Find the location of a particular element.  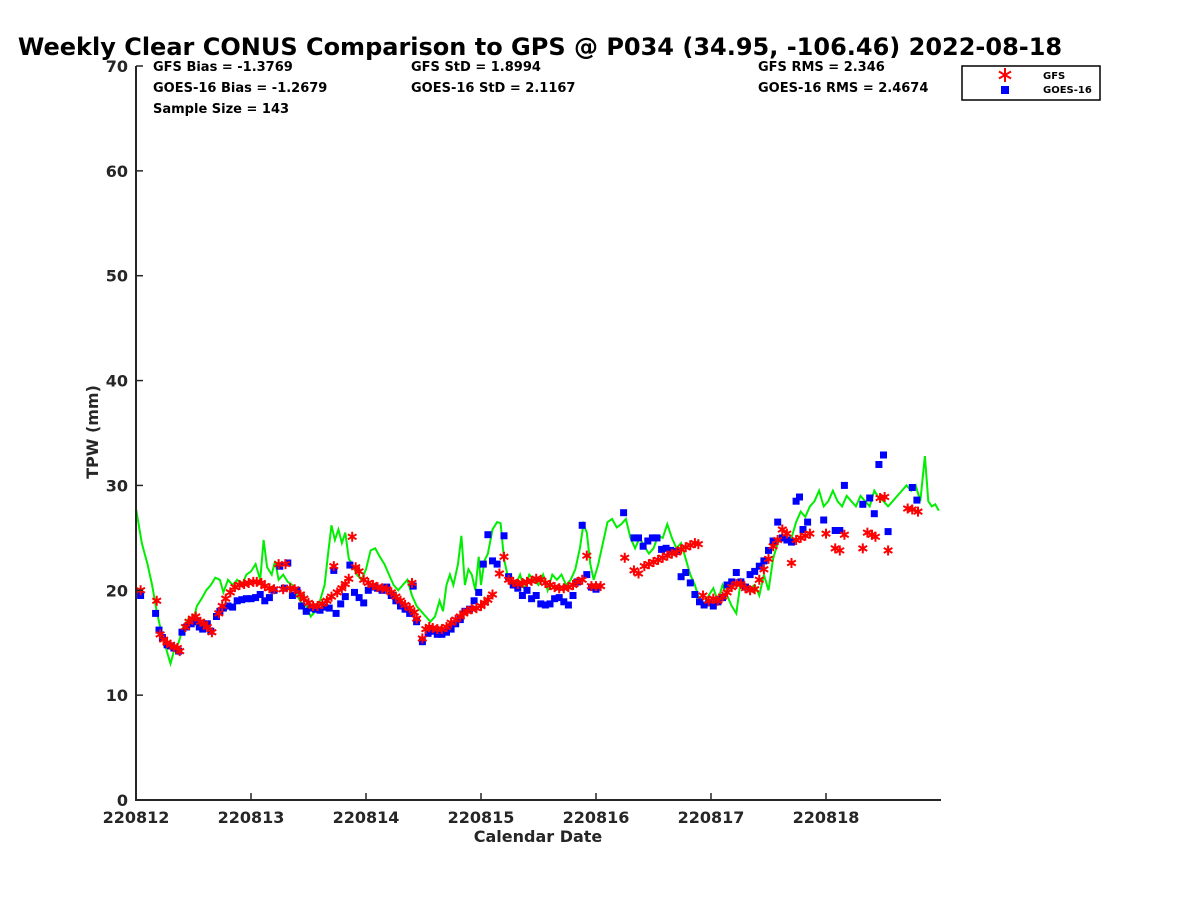

y-axis-label: TPW (mm) is located at coordinates (92, 432).